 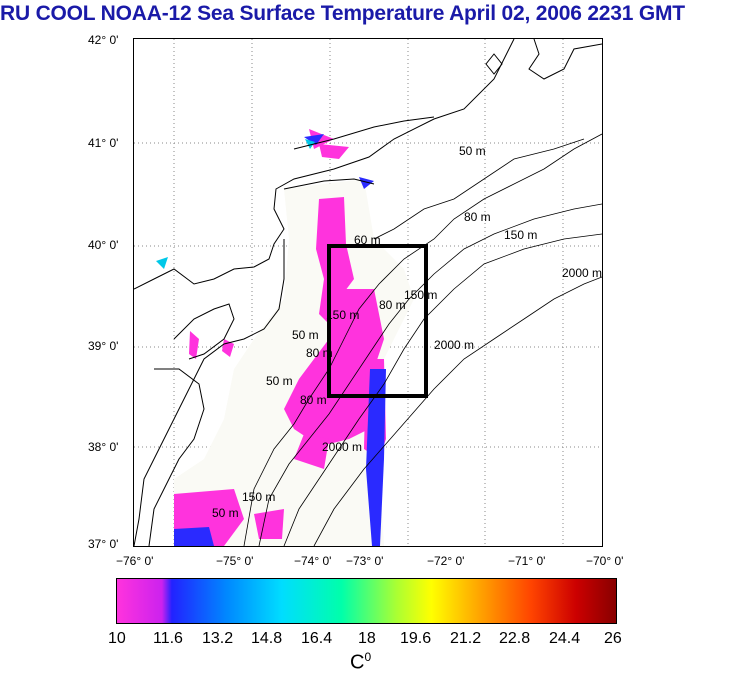 What do you see at coordinates (218, 638) in the screenshot?
I see `colorbar-label: 13.2` at bounding box center [218, 638].